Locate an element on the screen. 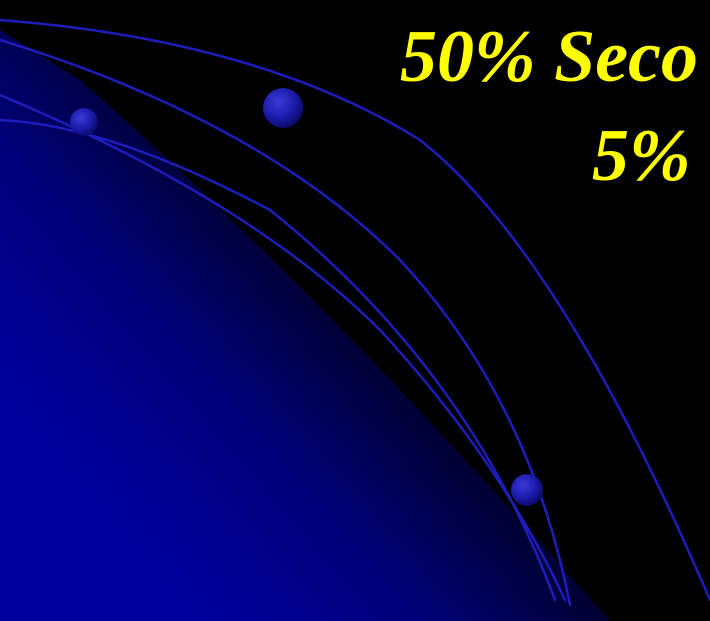  slide-title-line-1: 50% Seco is located at coordinates (549, 57).